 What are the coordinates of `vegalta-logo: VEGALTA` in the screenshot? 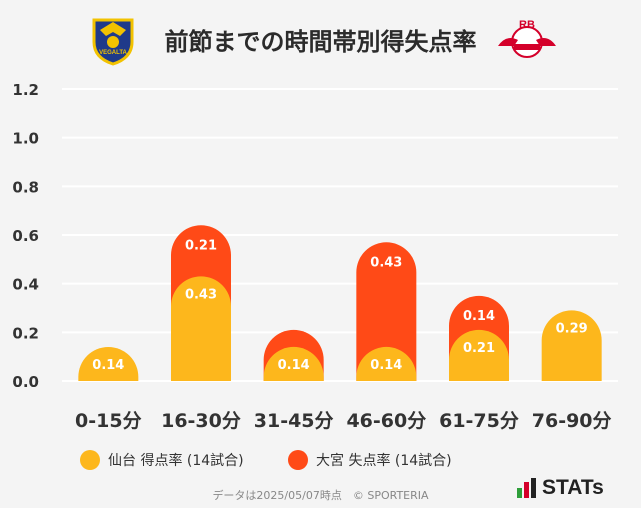 It's located at (113, 42).